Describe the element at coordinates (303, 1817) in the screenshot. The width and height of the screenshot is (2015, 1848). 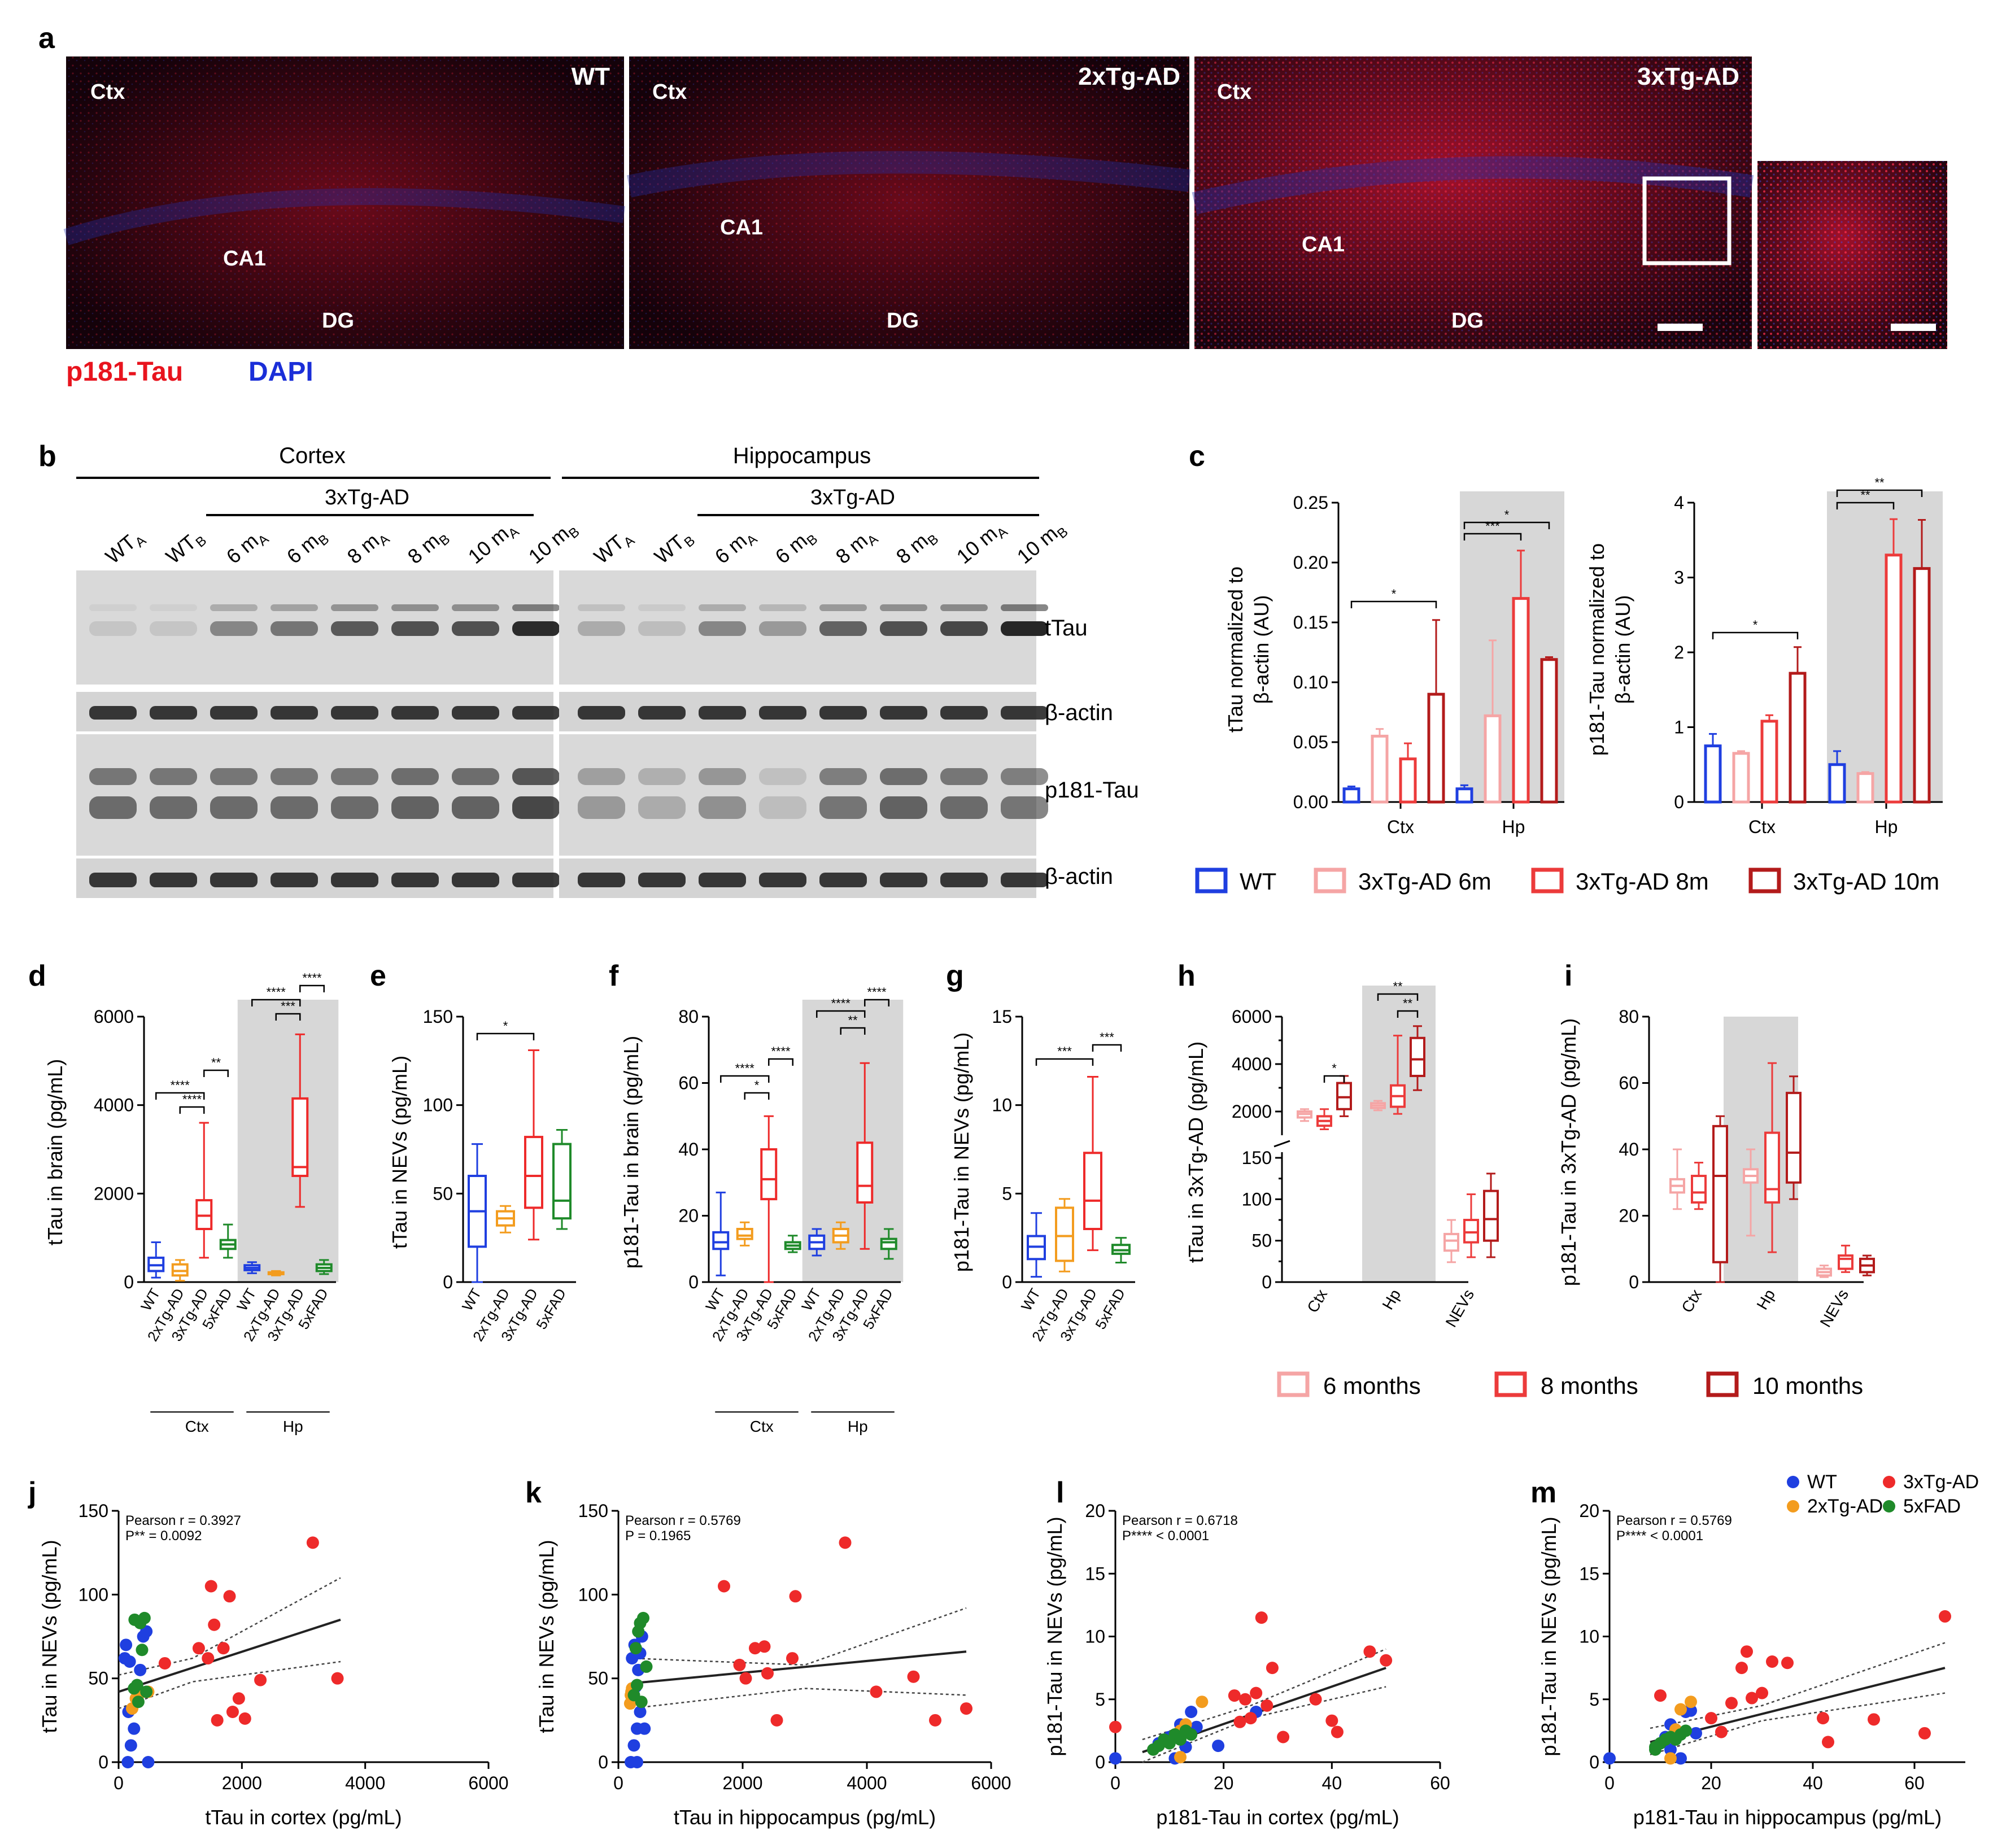
I see `x-axis-title: tTau in cortex (pg/mL)` at that location.